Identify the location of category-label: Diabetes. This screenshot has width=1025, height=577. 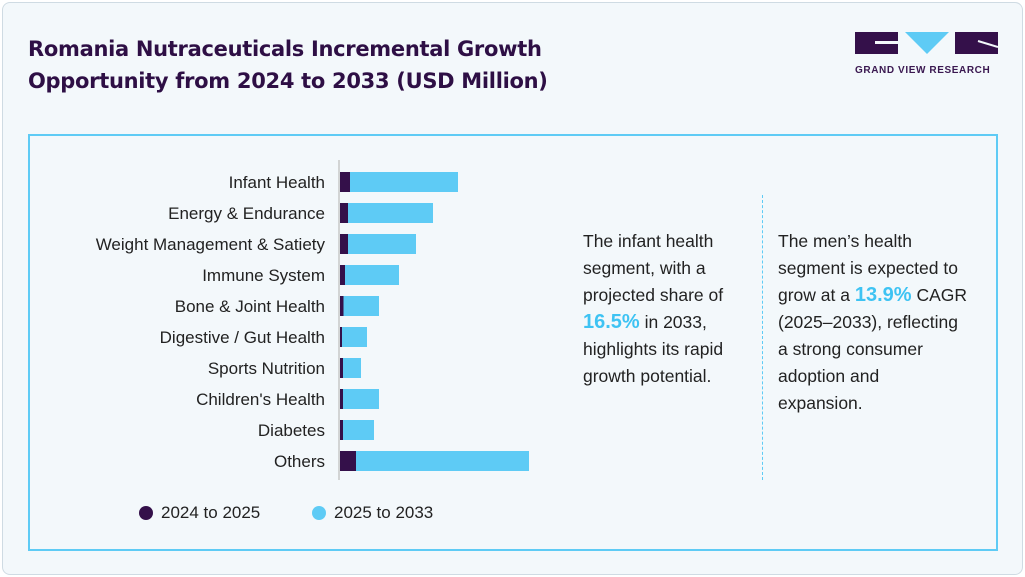
(291, 430).